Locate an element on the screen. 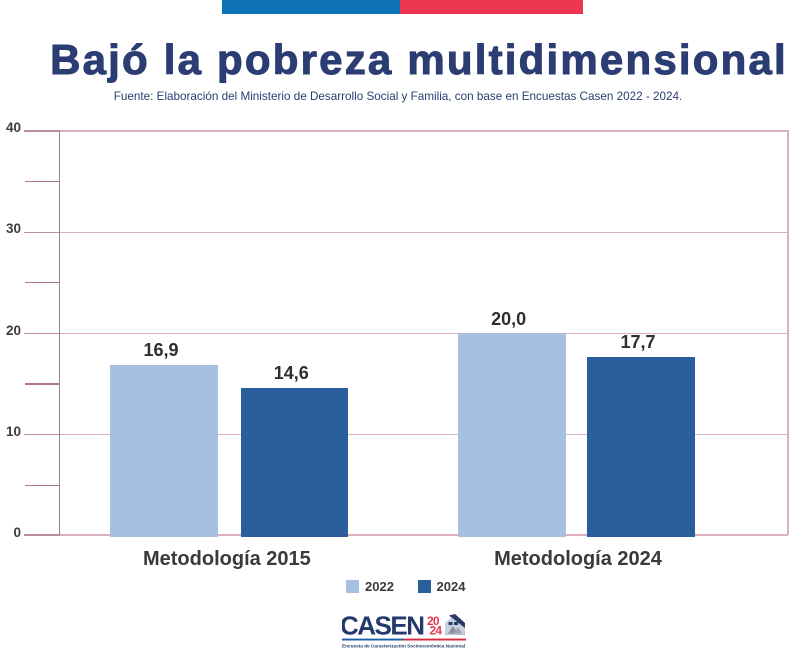 The height and width of the screenshot is (661, 800). svg-text: CASEN is located at coordinates (383, 626).